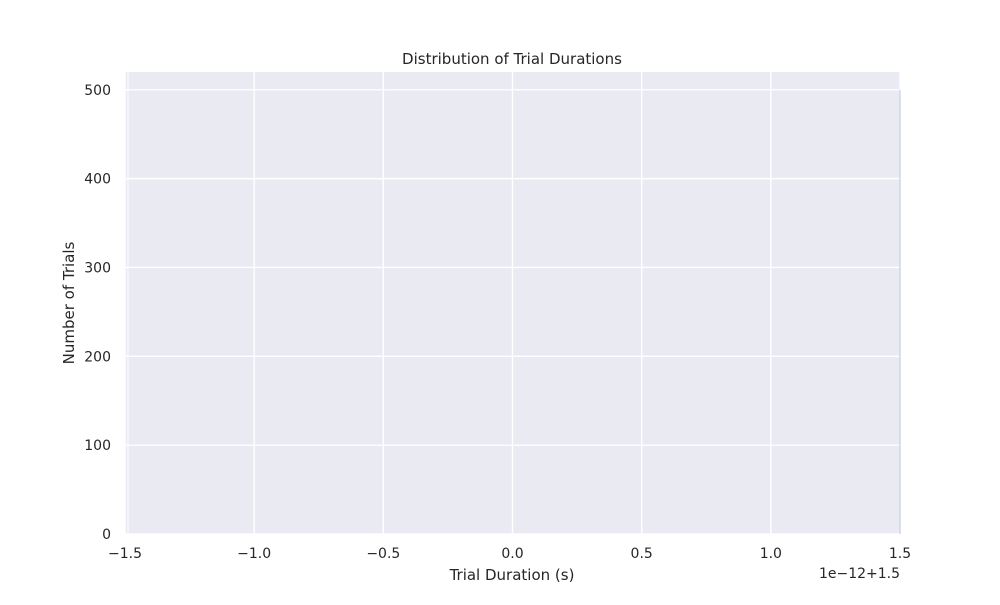  I want to click on chart-title: Distribution of Trial Durations, so click(512, 59).